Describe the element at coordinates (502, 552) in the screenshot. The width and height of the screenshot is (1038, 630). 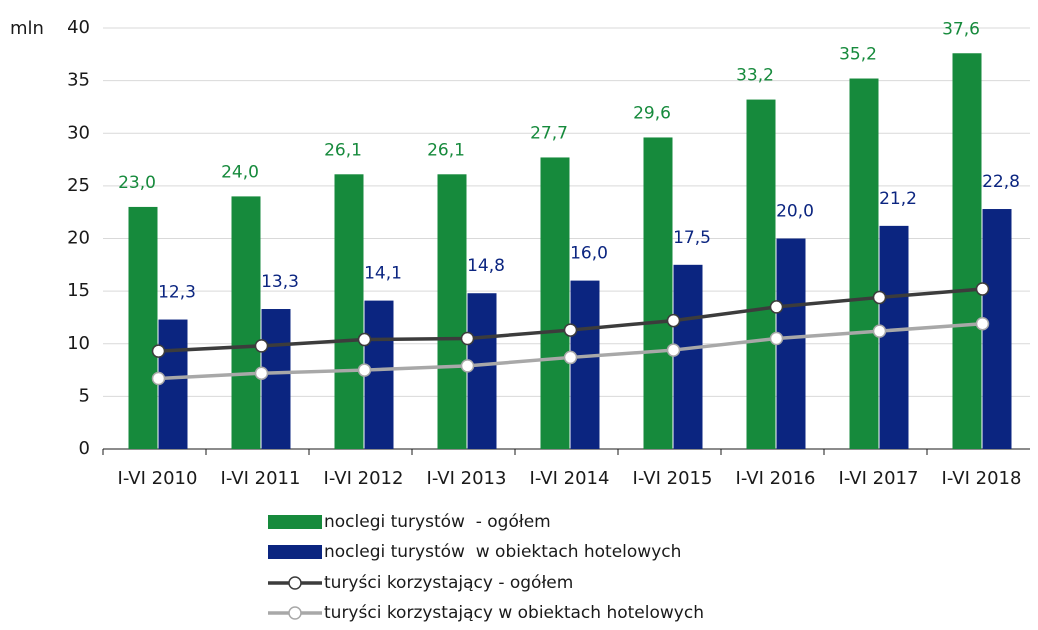
I see `legend-label: noclegi turystów w obiektach hotelowych` at that location.